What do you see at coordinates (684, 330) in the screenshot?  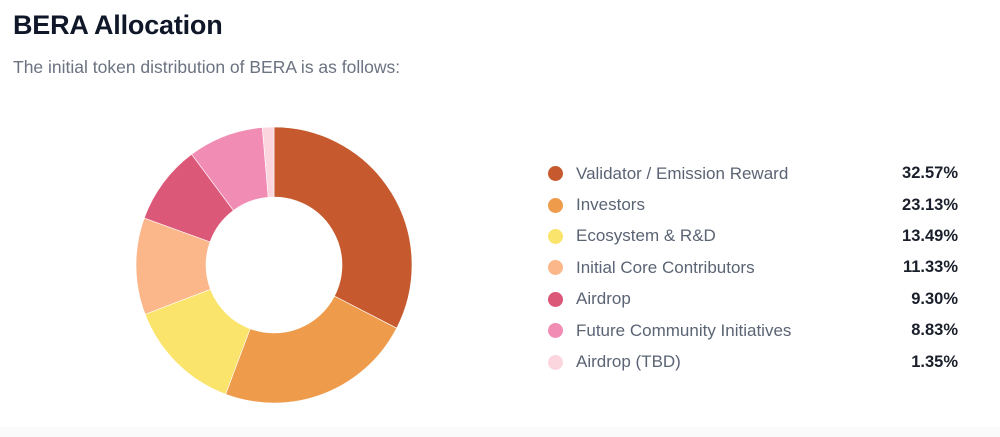 I see `legend-label: Future Community Initiatives` at bounding box center [684, 330].